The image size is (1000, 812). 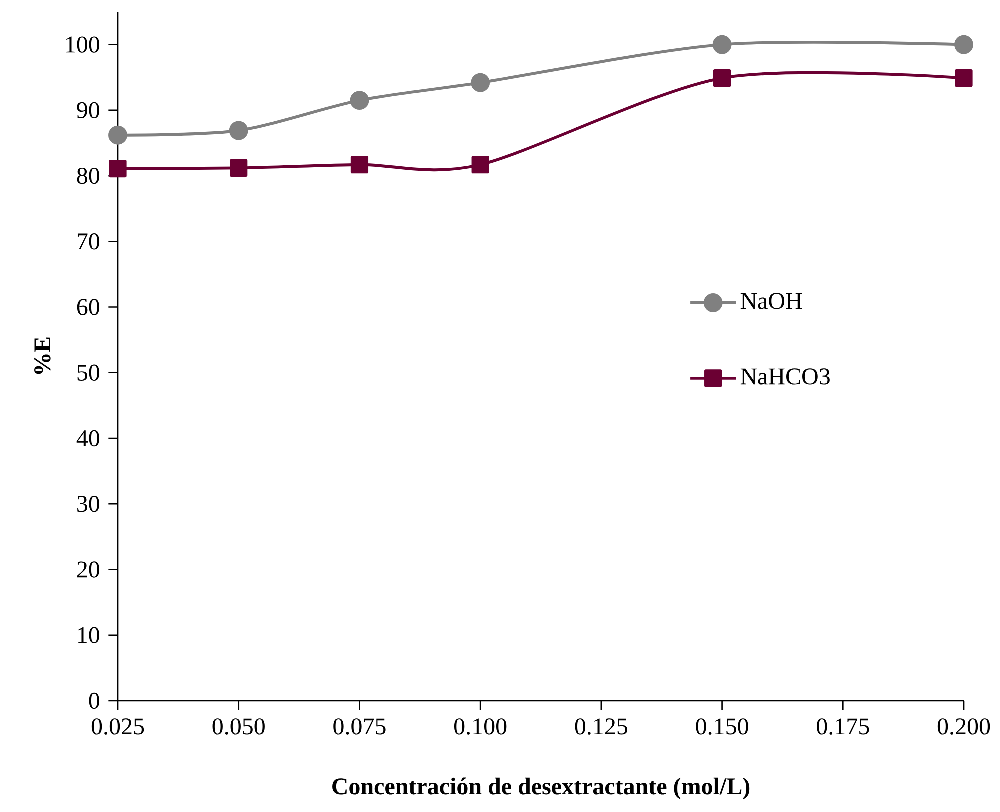 I want to click on y-tick-label: 80, so click(x=88, y=176).